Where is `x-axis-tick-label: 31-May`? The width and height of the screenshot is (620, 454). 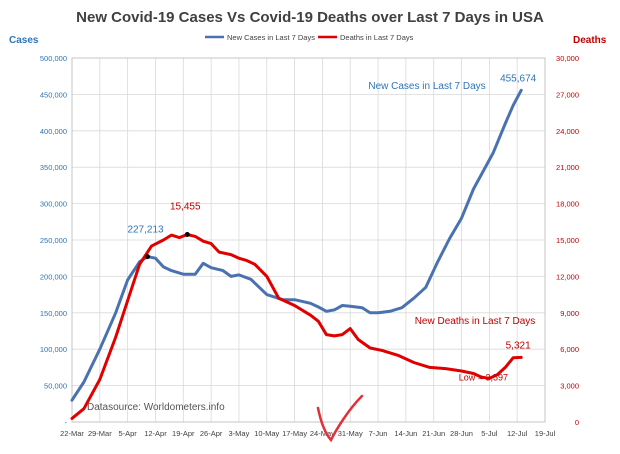 x-axis-tick-label: 31-May is located at coordinates (350, 433).